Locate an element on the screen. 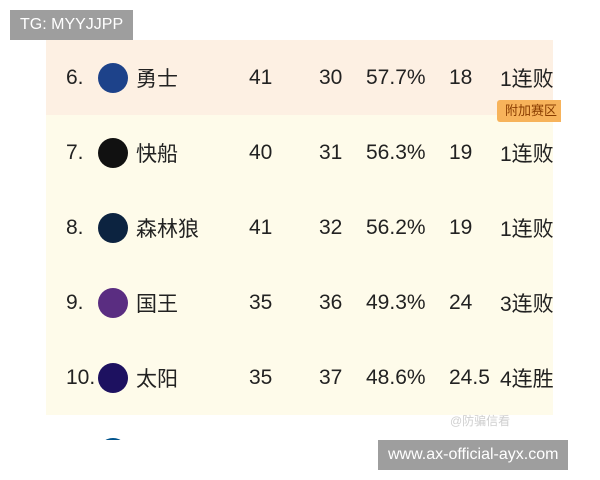 This screenshot has height=480, width=600. team-name: 独行侠 is located at coordinates (167, 439).